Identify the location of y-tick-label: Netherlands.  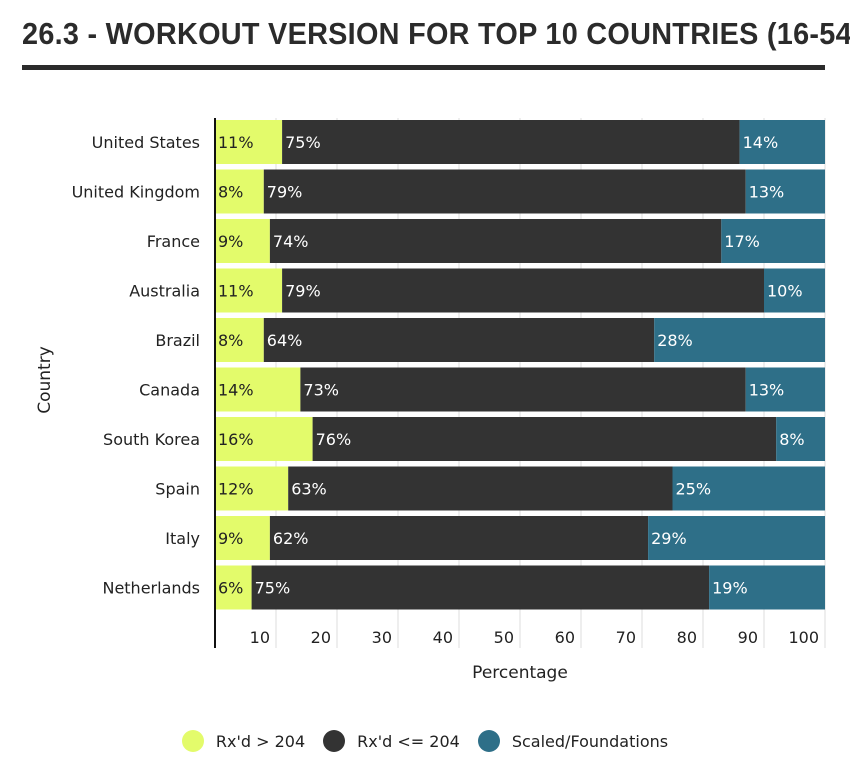
(151, 588).